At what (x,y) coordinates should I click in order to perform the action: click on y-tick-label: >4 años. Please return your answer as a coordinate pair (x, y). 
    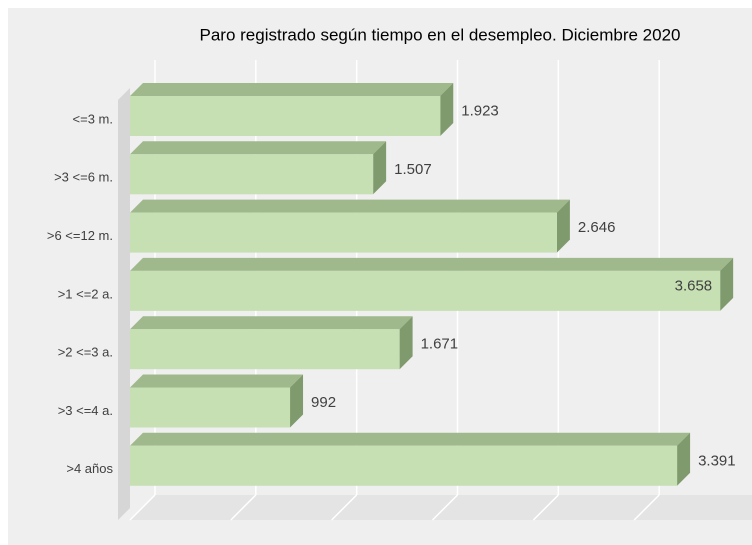
    Looking at the image, I should click on (89, 468).